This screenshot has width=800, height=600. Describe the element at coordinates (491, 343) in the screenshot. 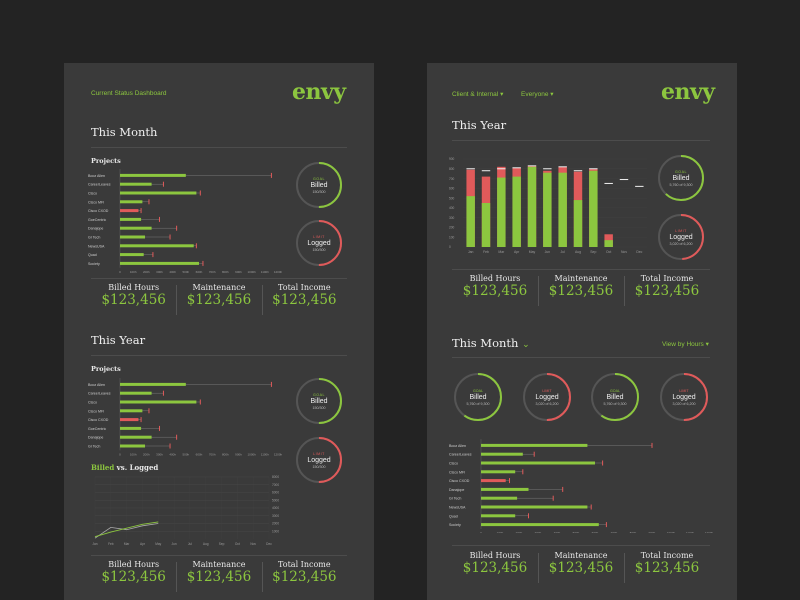

I see `this-month-dropdown: This Month ⌄` at that location.